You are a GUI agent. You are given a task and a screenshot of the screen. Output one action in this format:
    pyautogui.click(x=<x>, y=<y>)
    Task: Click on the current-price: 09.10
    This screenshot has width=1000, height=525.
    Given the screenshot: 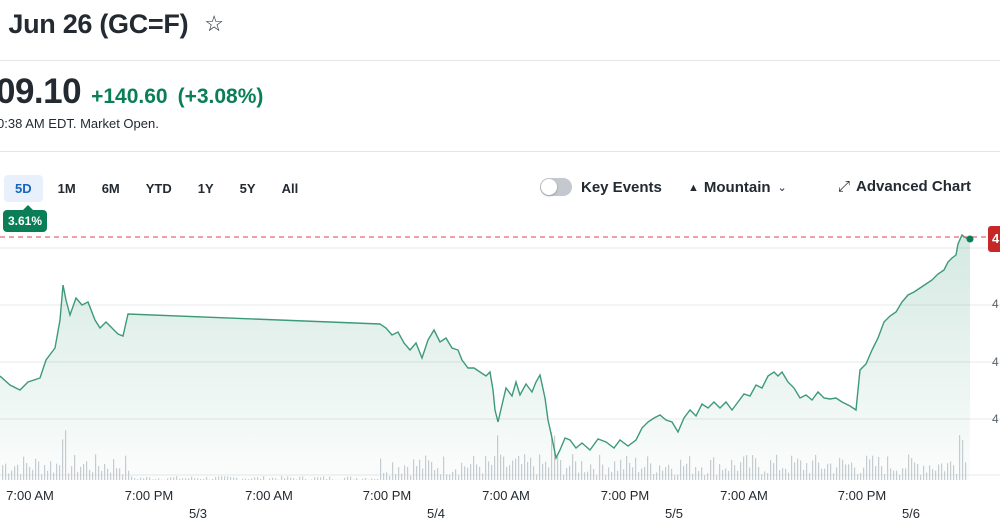 What is the action you would take?
    pyautogui.click(x=41, y=91)
    